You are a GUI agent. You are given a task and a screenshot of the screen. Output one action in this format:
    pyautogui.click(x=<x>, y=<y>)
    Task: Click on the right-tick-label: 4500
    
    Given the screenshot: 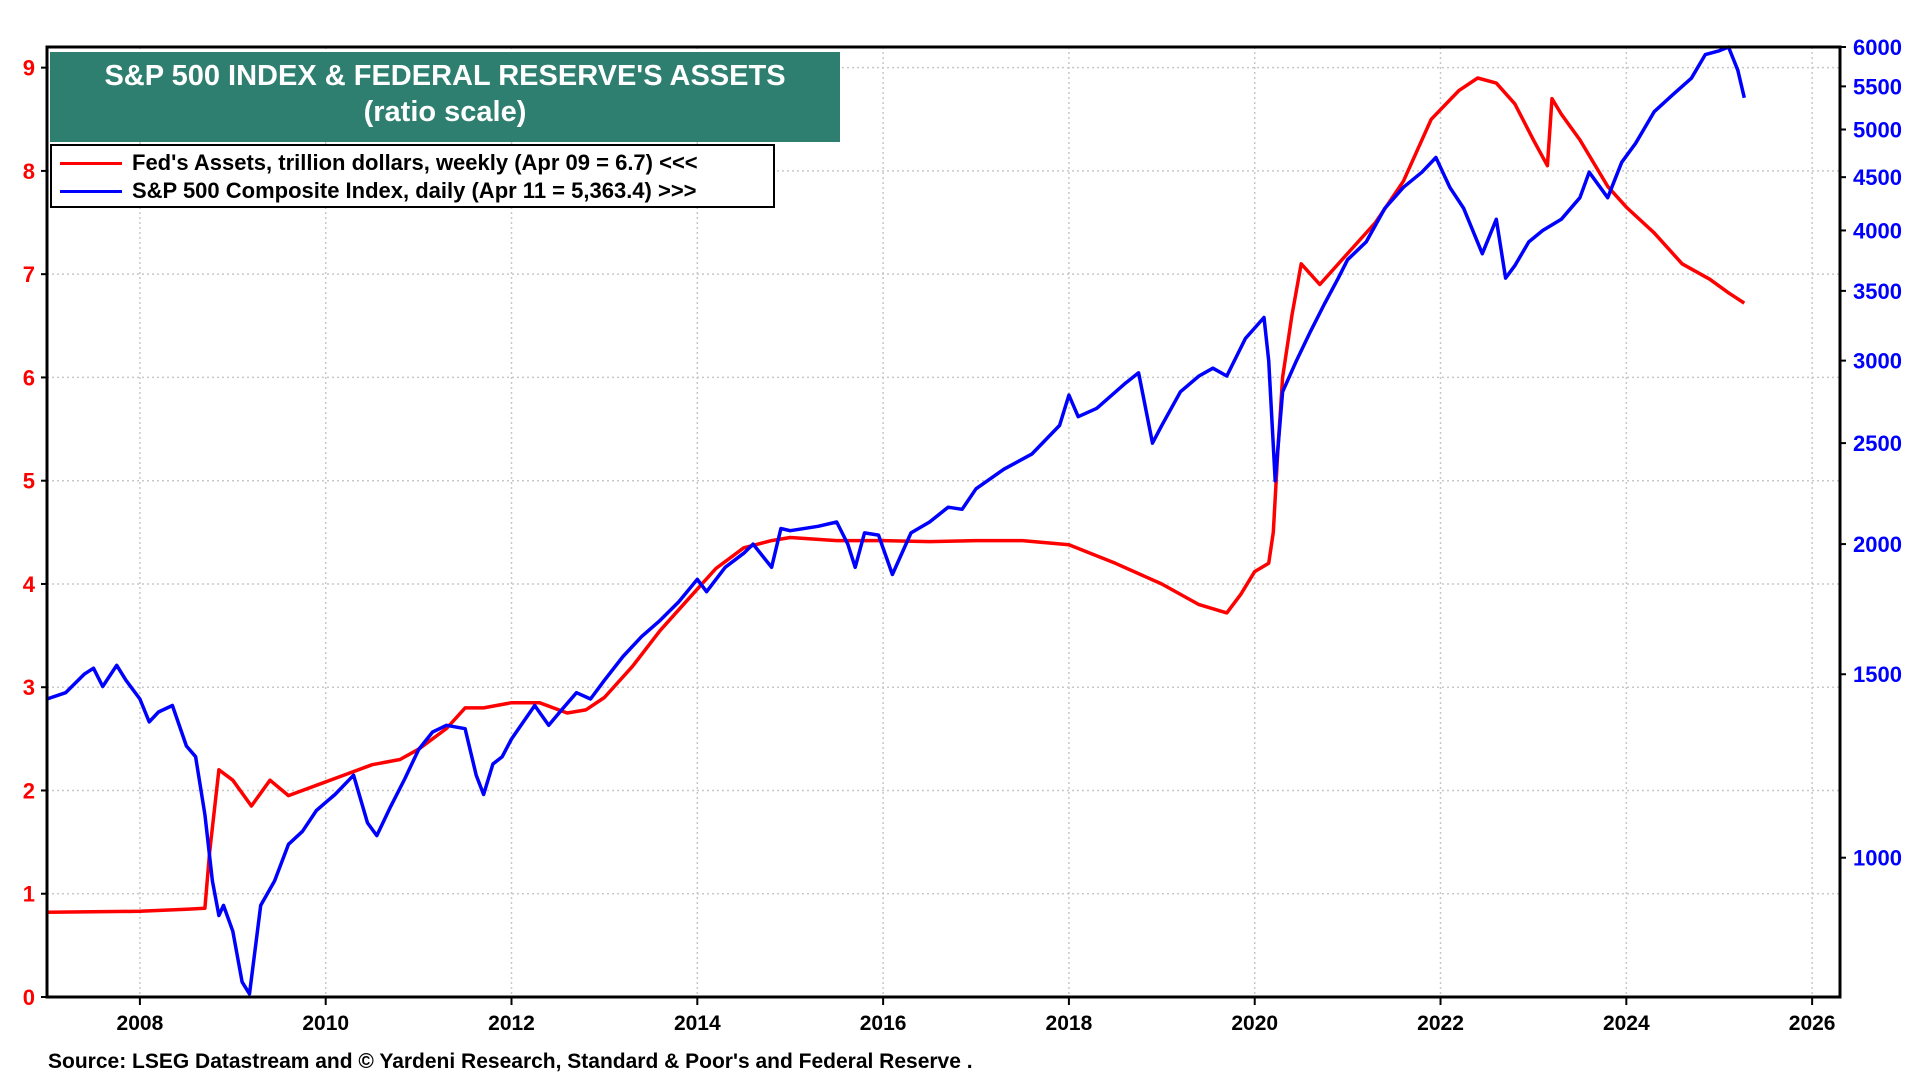 What is the action you would take?
    pyautogui.click(x=1877, y=177)
    